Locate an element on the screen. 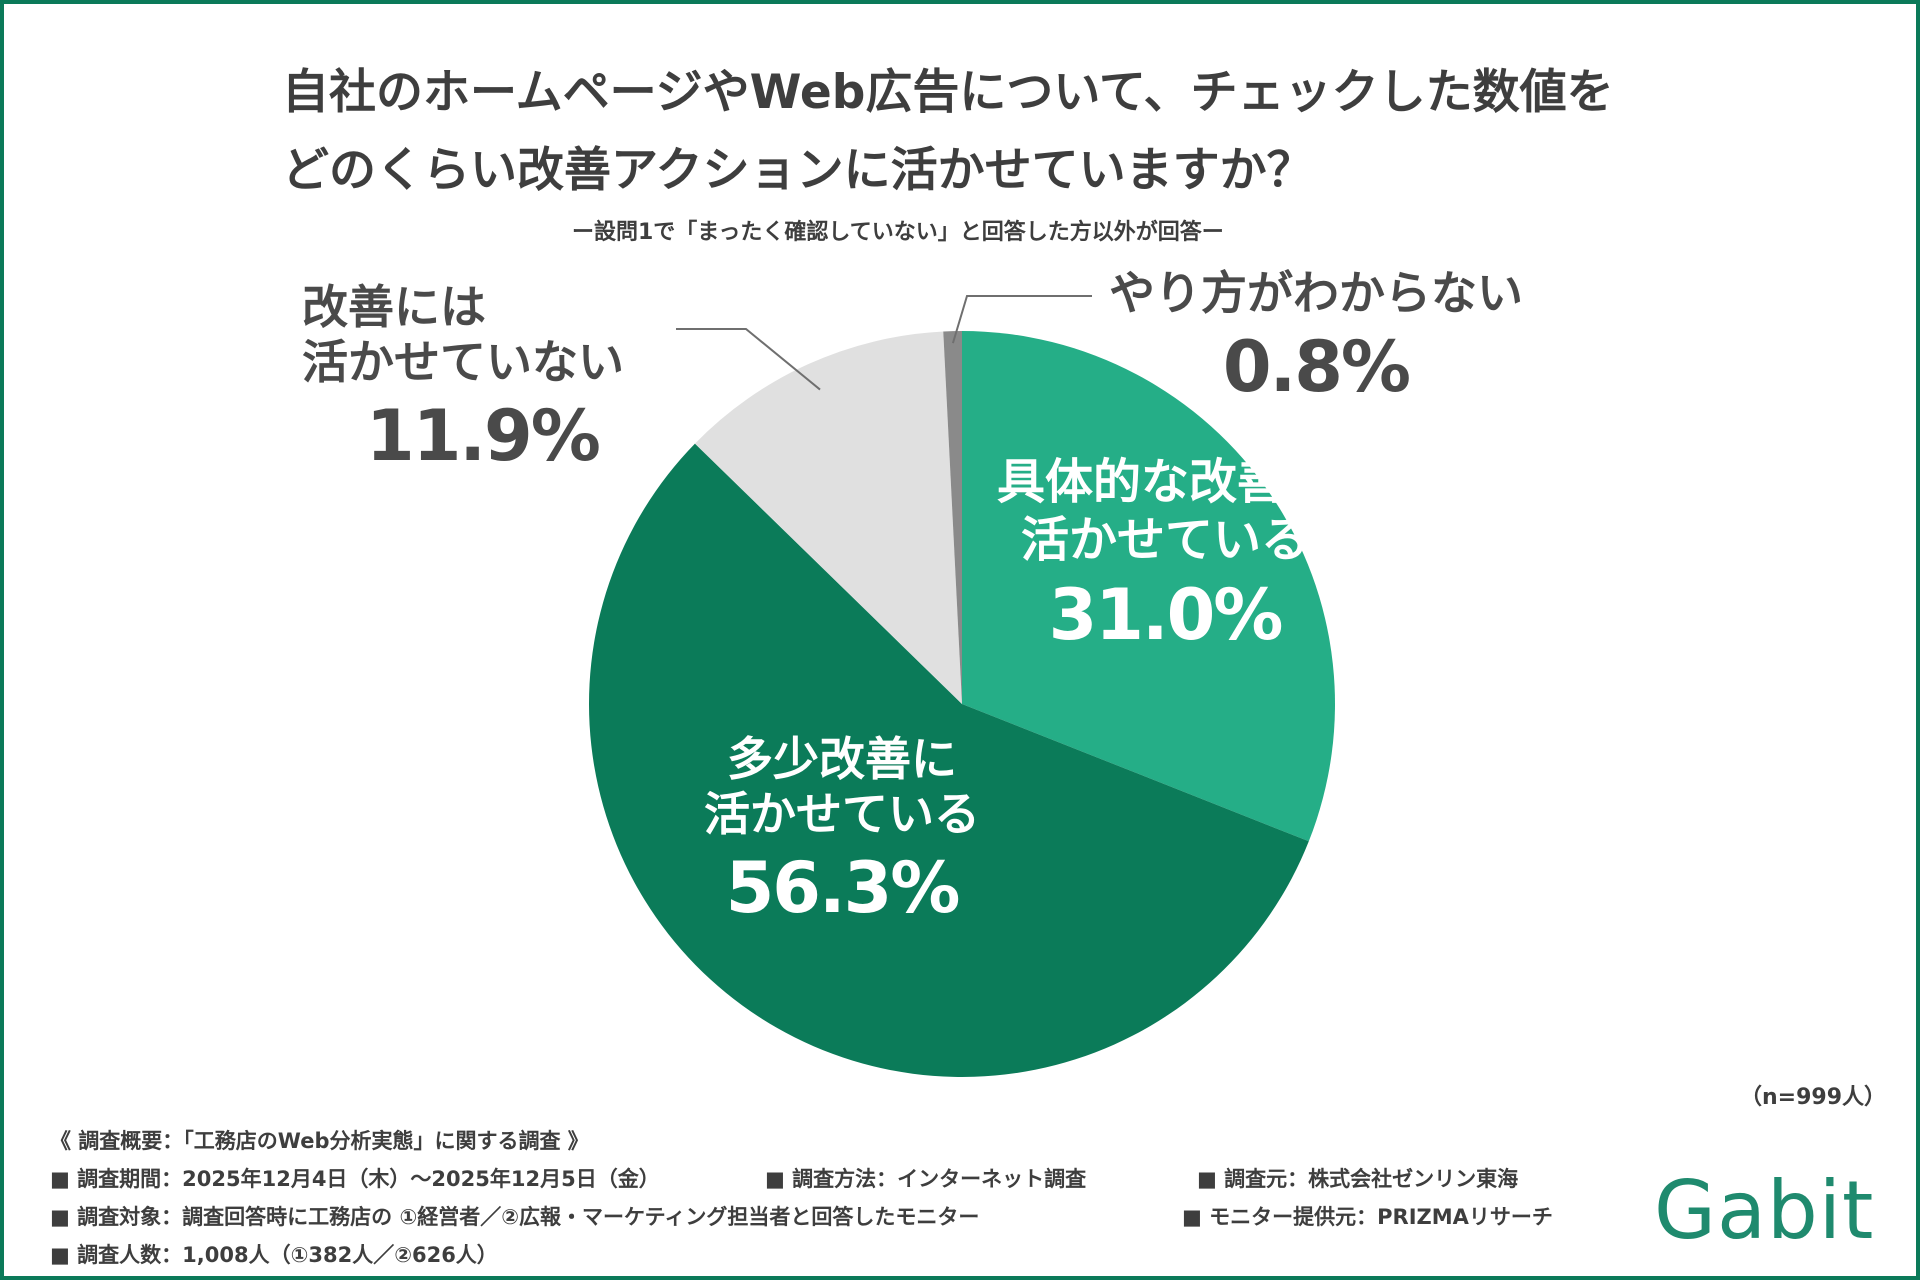  label-not-used-percent: 11.9% is located at coordinates (483, 436).